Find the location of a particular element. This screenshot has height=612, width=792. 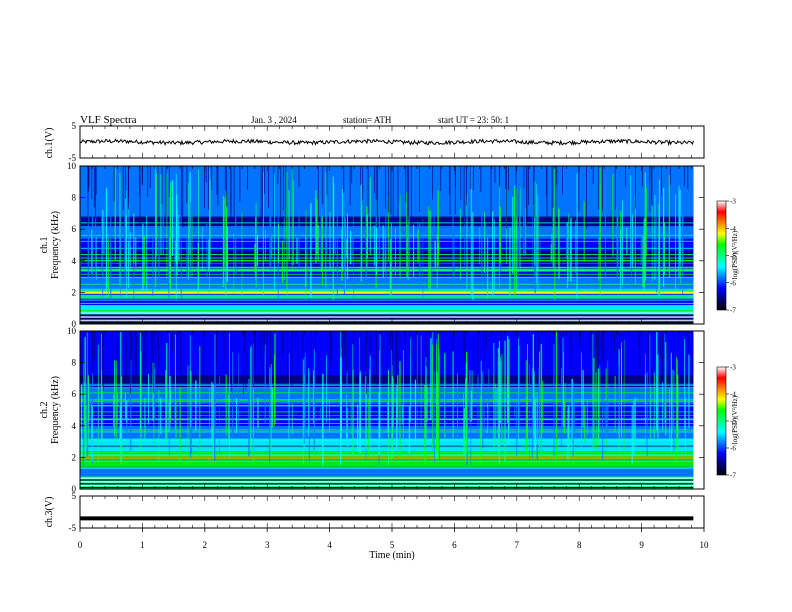

ch2-spectrogram-ytick-label: 2 is located at coordinates (74, 457).